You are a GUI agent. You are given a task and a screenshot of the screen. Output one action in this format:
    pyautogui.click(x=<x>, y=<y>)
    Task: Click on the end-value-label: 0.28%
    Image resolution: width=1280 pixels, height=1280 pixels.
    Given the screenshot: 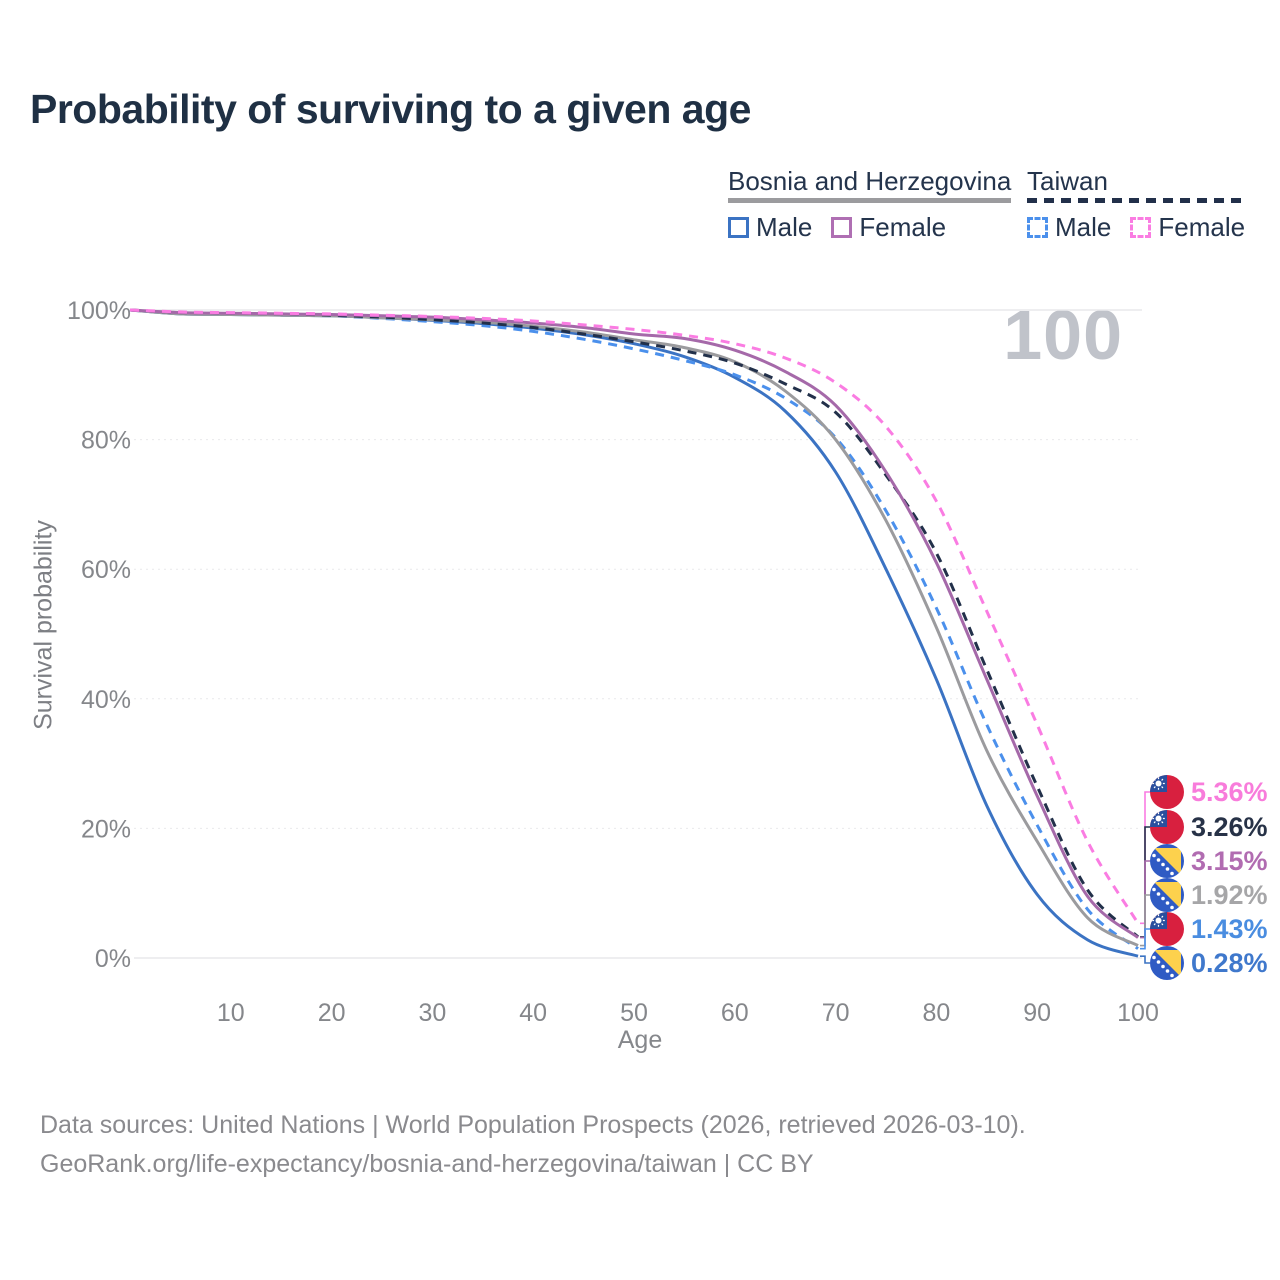 What is the action you would take?
    pyautogui.click(x=1229, y=963)
    